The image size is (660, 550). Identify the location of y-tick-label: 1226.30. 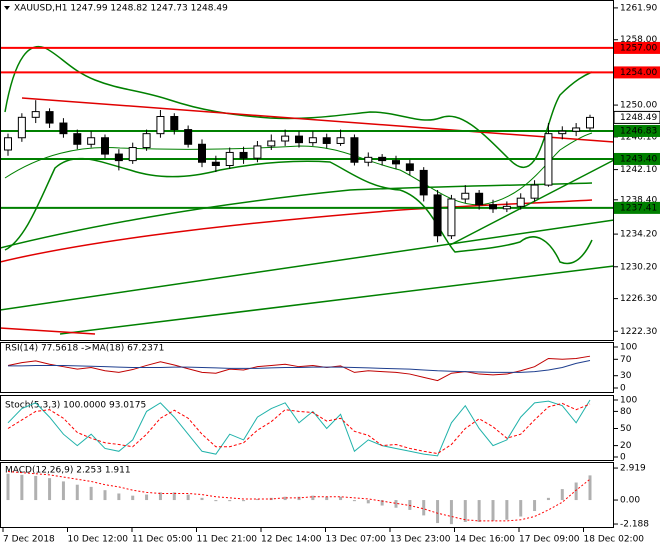
(638, 299).